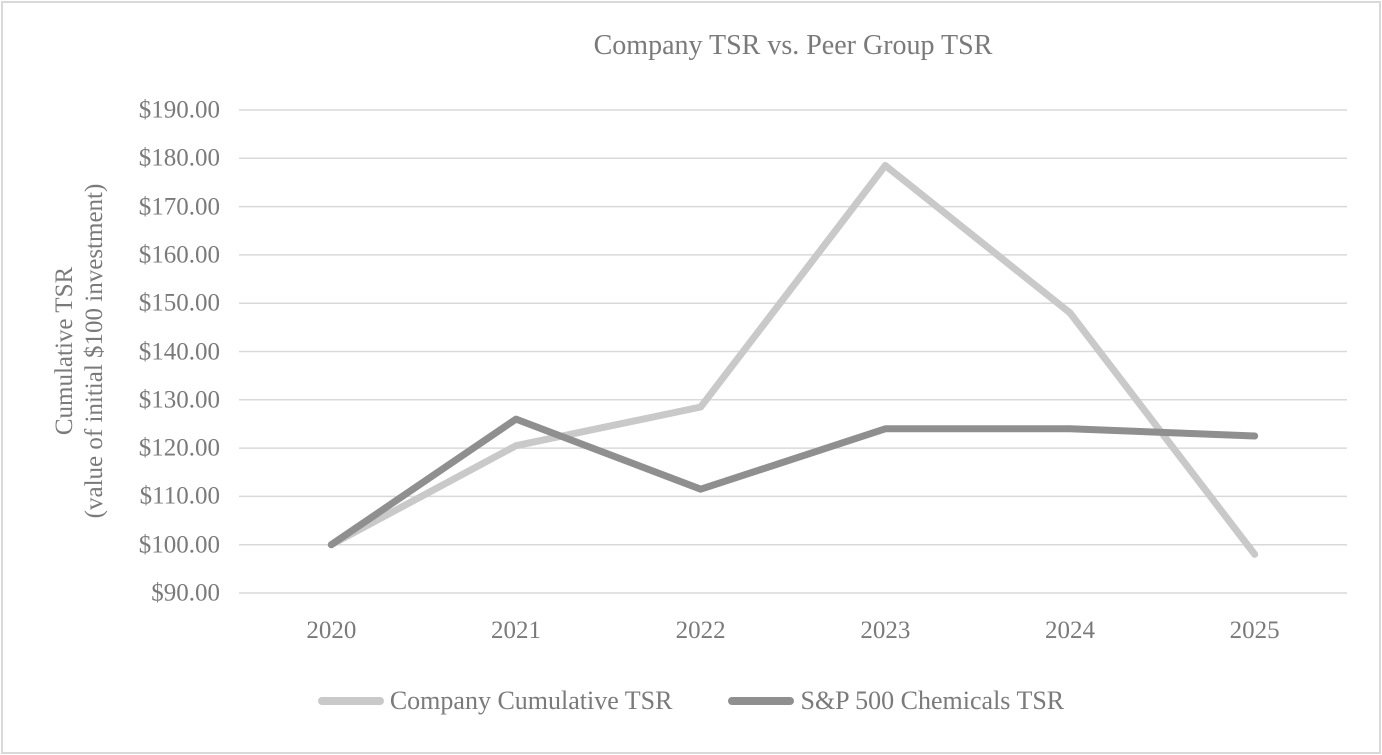 This screenshot has height=755, width=1382. What do you see at coordinates (179, 158) in the screenshot?
I see `y-tick-label: $180.00` at bounding box center [179, 158].